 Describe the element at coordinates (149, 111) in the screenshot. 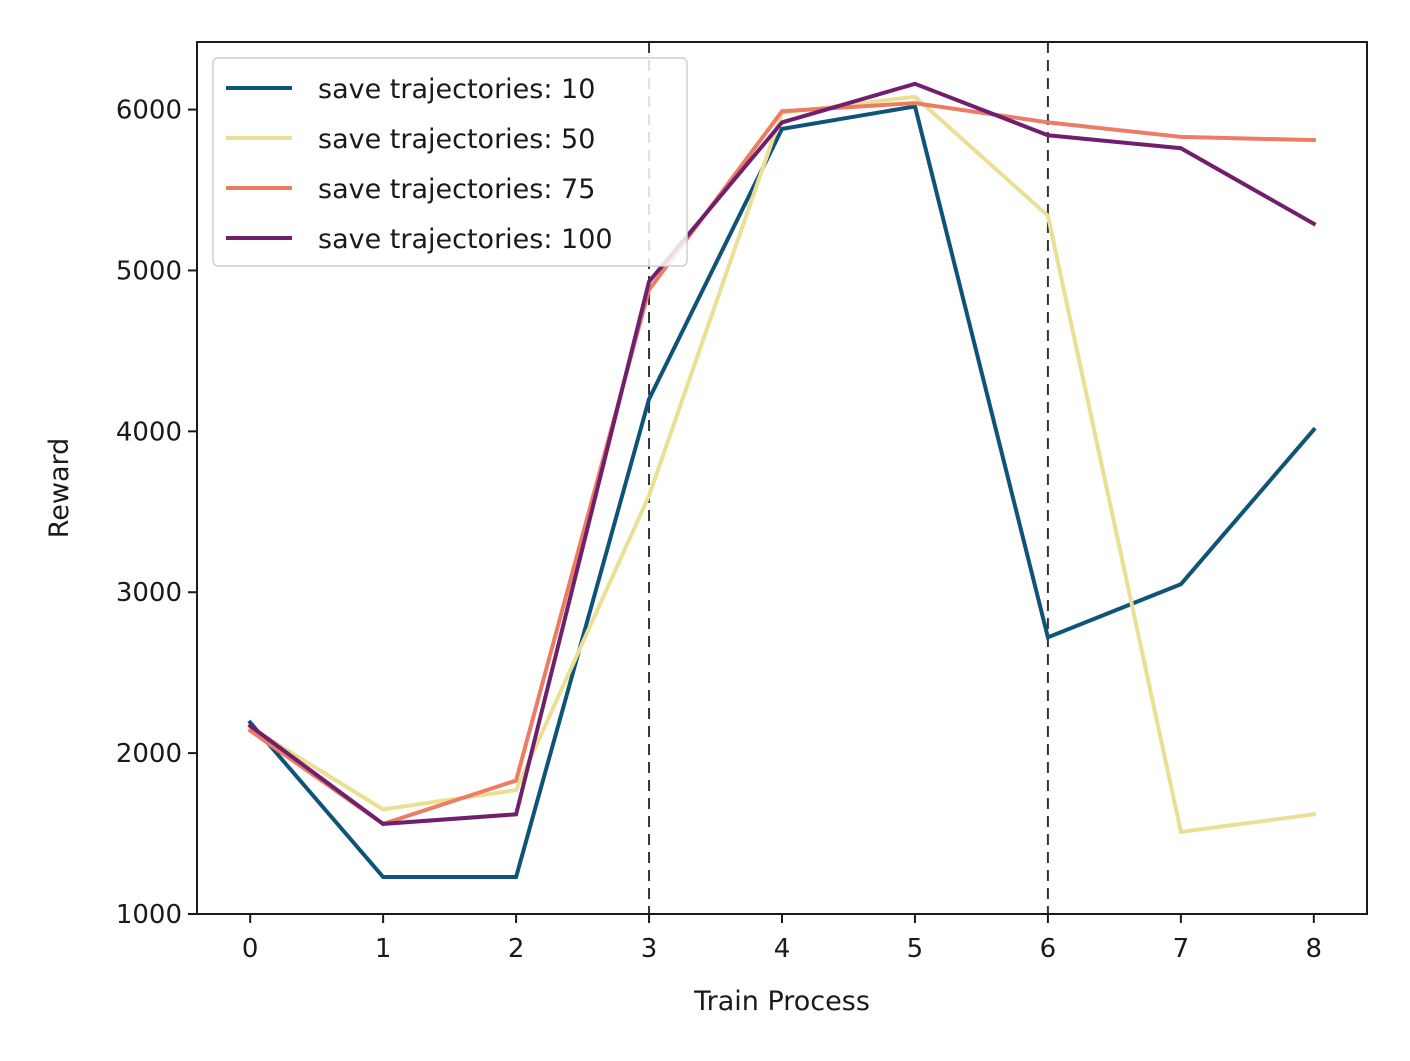

I see `y-tick-label: 6000` at that location.